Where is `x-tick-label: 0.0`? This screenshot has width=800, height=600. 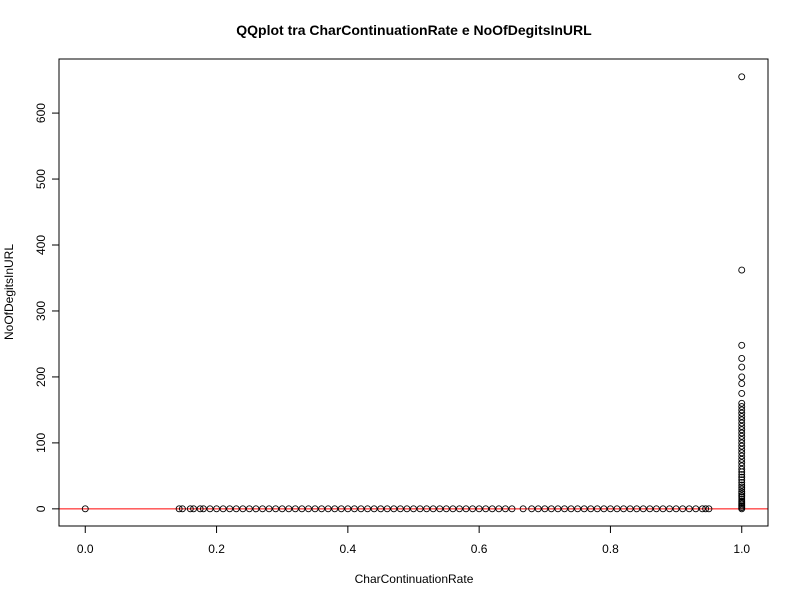
x-tick-label: 0.0 is located at coordinates (85, 549).